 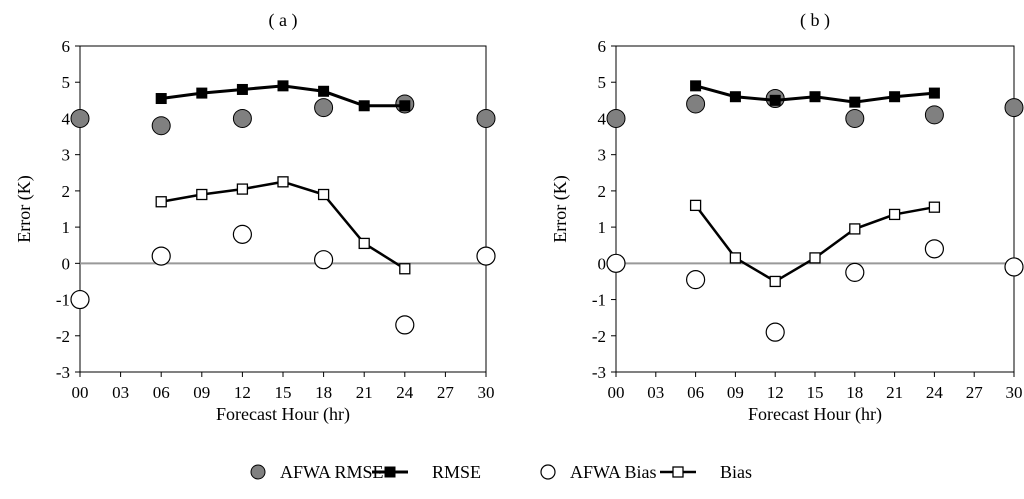 What do you see at coordinates (456, 472) in the screenshot?
I see `legend-label: RMSE` at bounding box center [456, 472].